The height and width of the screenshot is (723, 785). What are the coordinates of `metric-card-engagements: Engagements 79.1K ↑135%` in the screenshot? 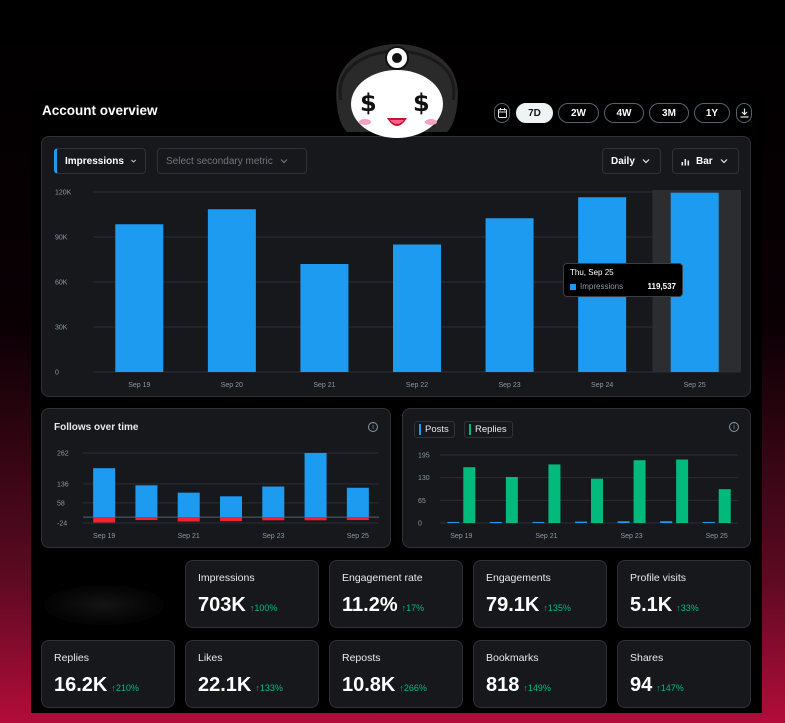 It's located at (540, 594).